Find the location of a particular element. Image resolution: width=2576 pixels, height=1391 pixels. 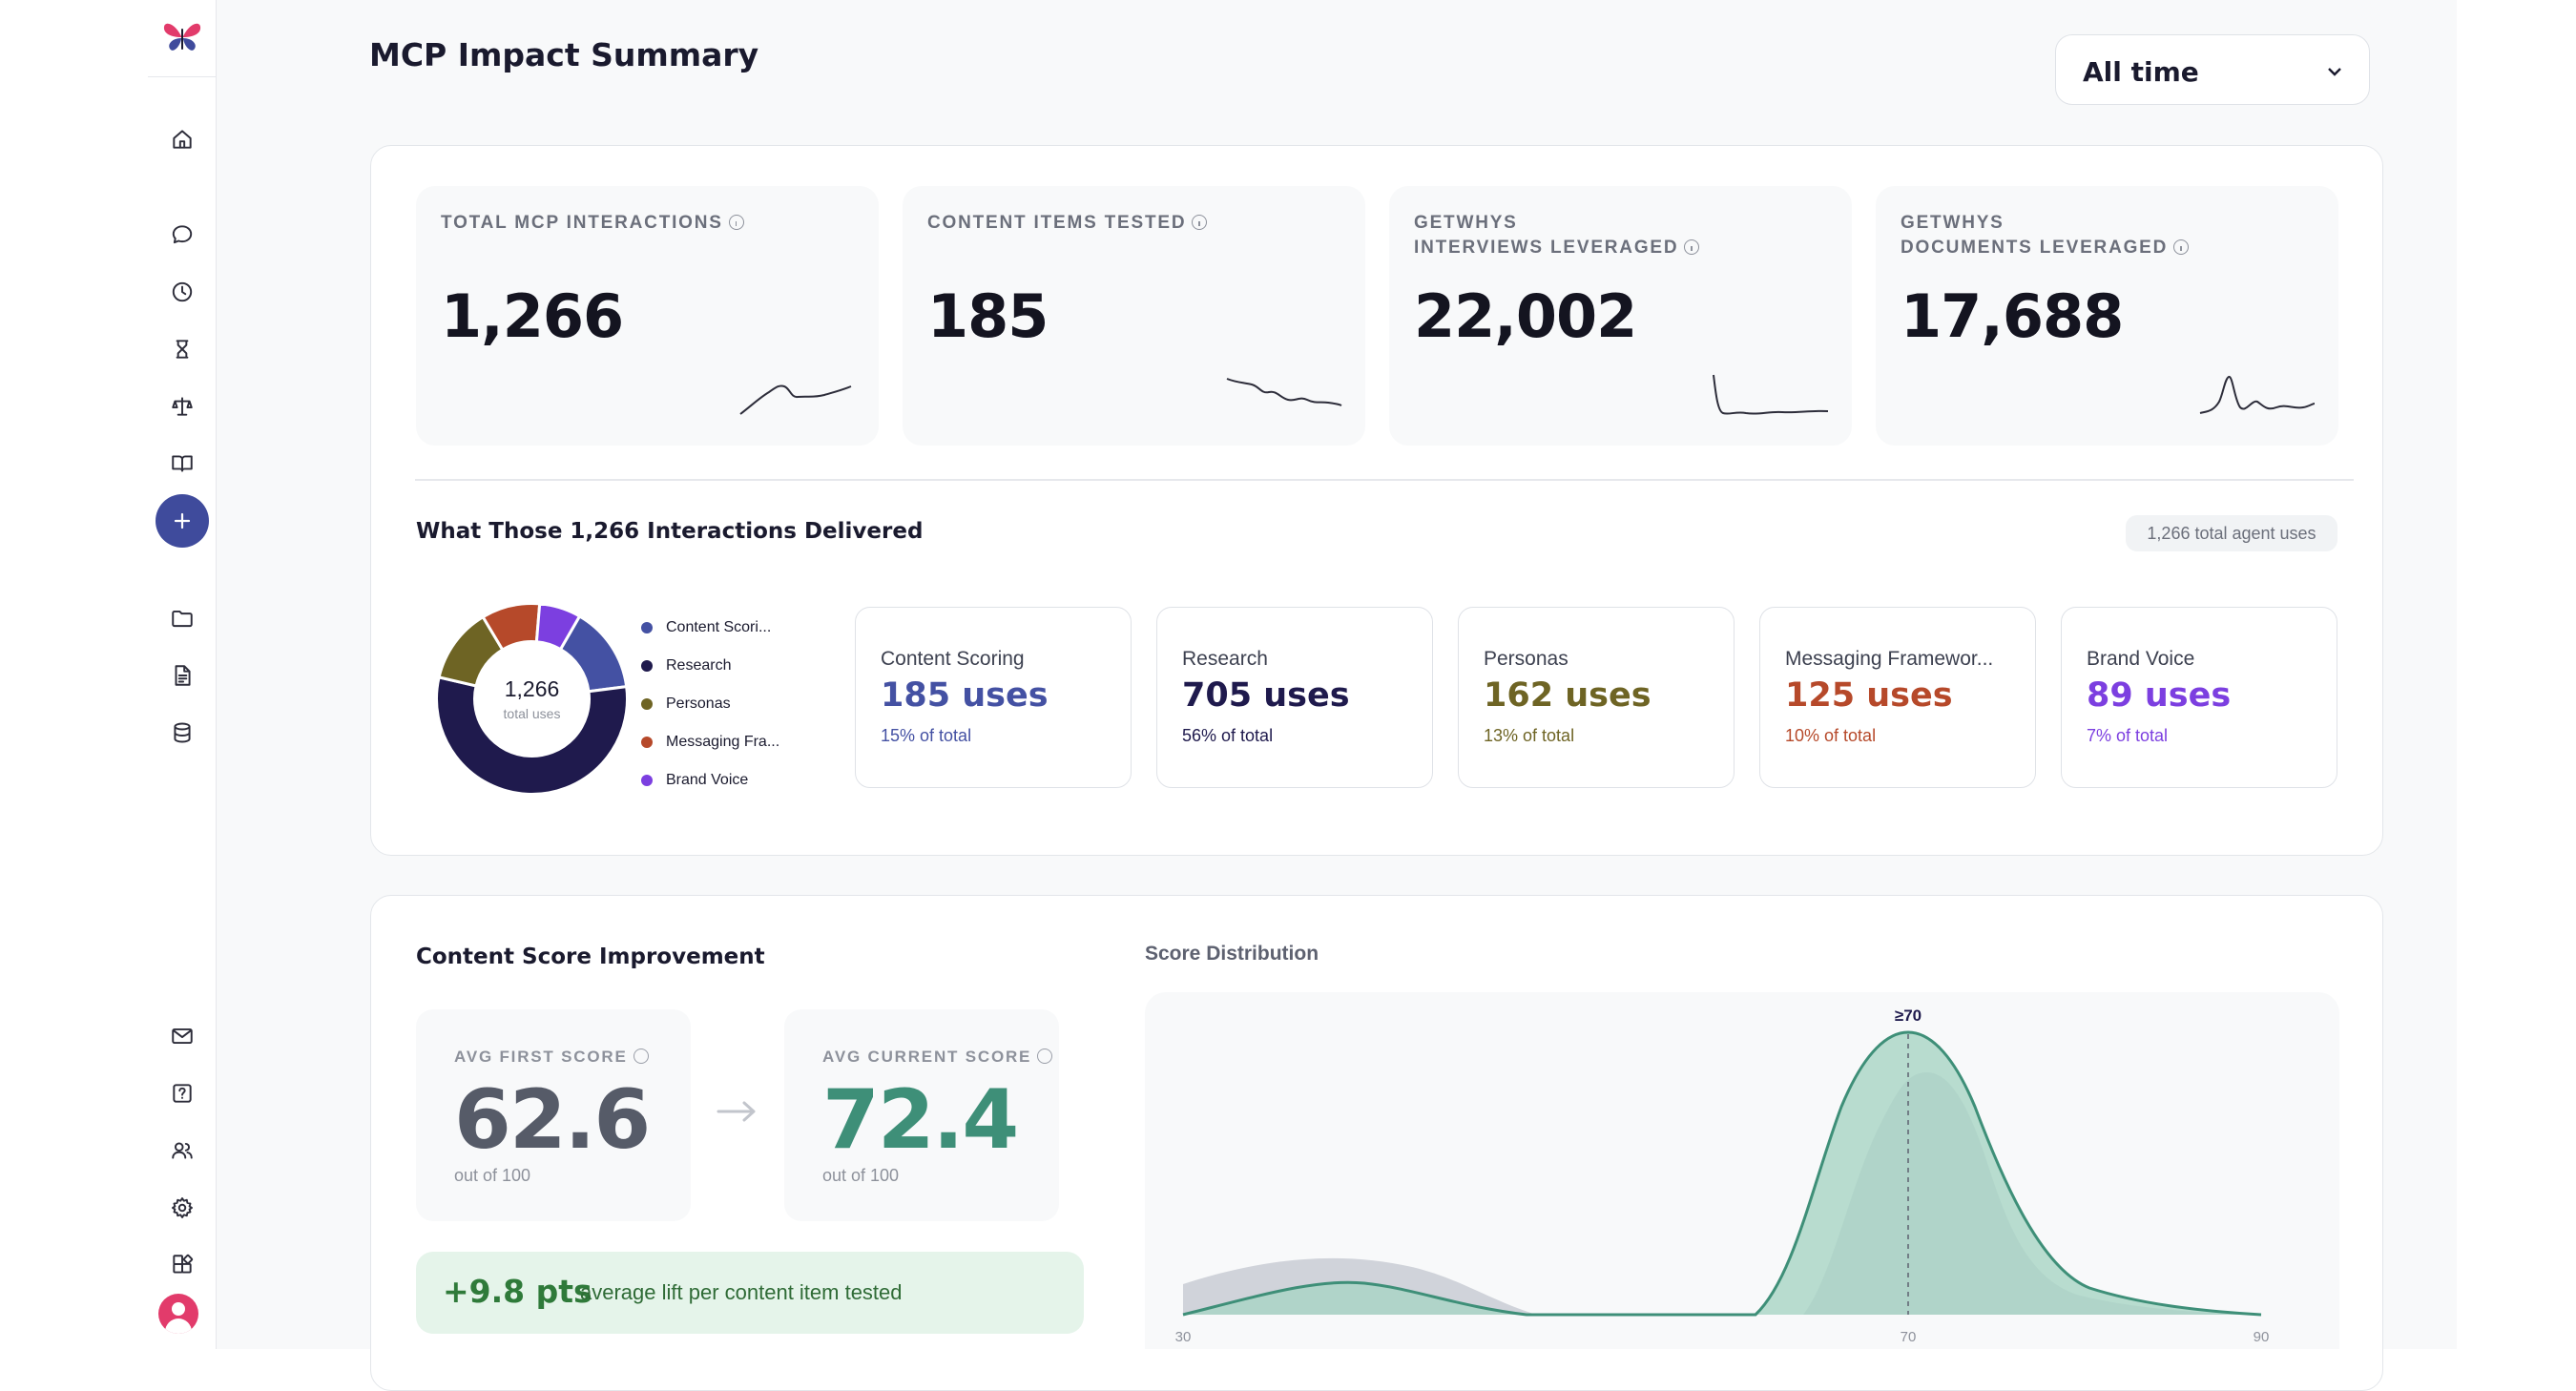

usage-card-uses: 125 uses is located at coordinates (1869, 695).